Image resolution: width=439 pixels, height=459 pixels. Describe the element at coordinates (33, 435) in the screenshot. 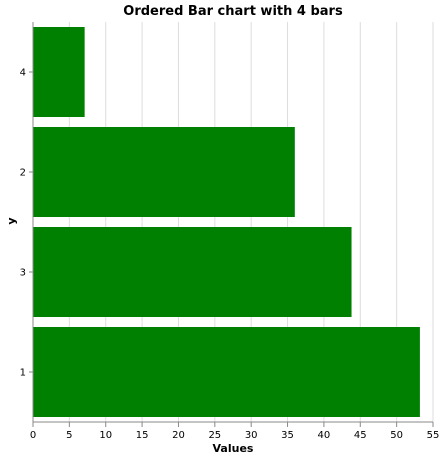

I see `x-tick-label-0: 0` at that location.